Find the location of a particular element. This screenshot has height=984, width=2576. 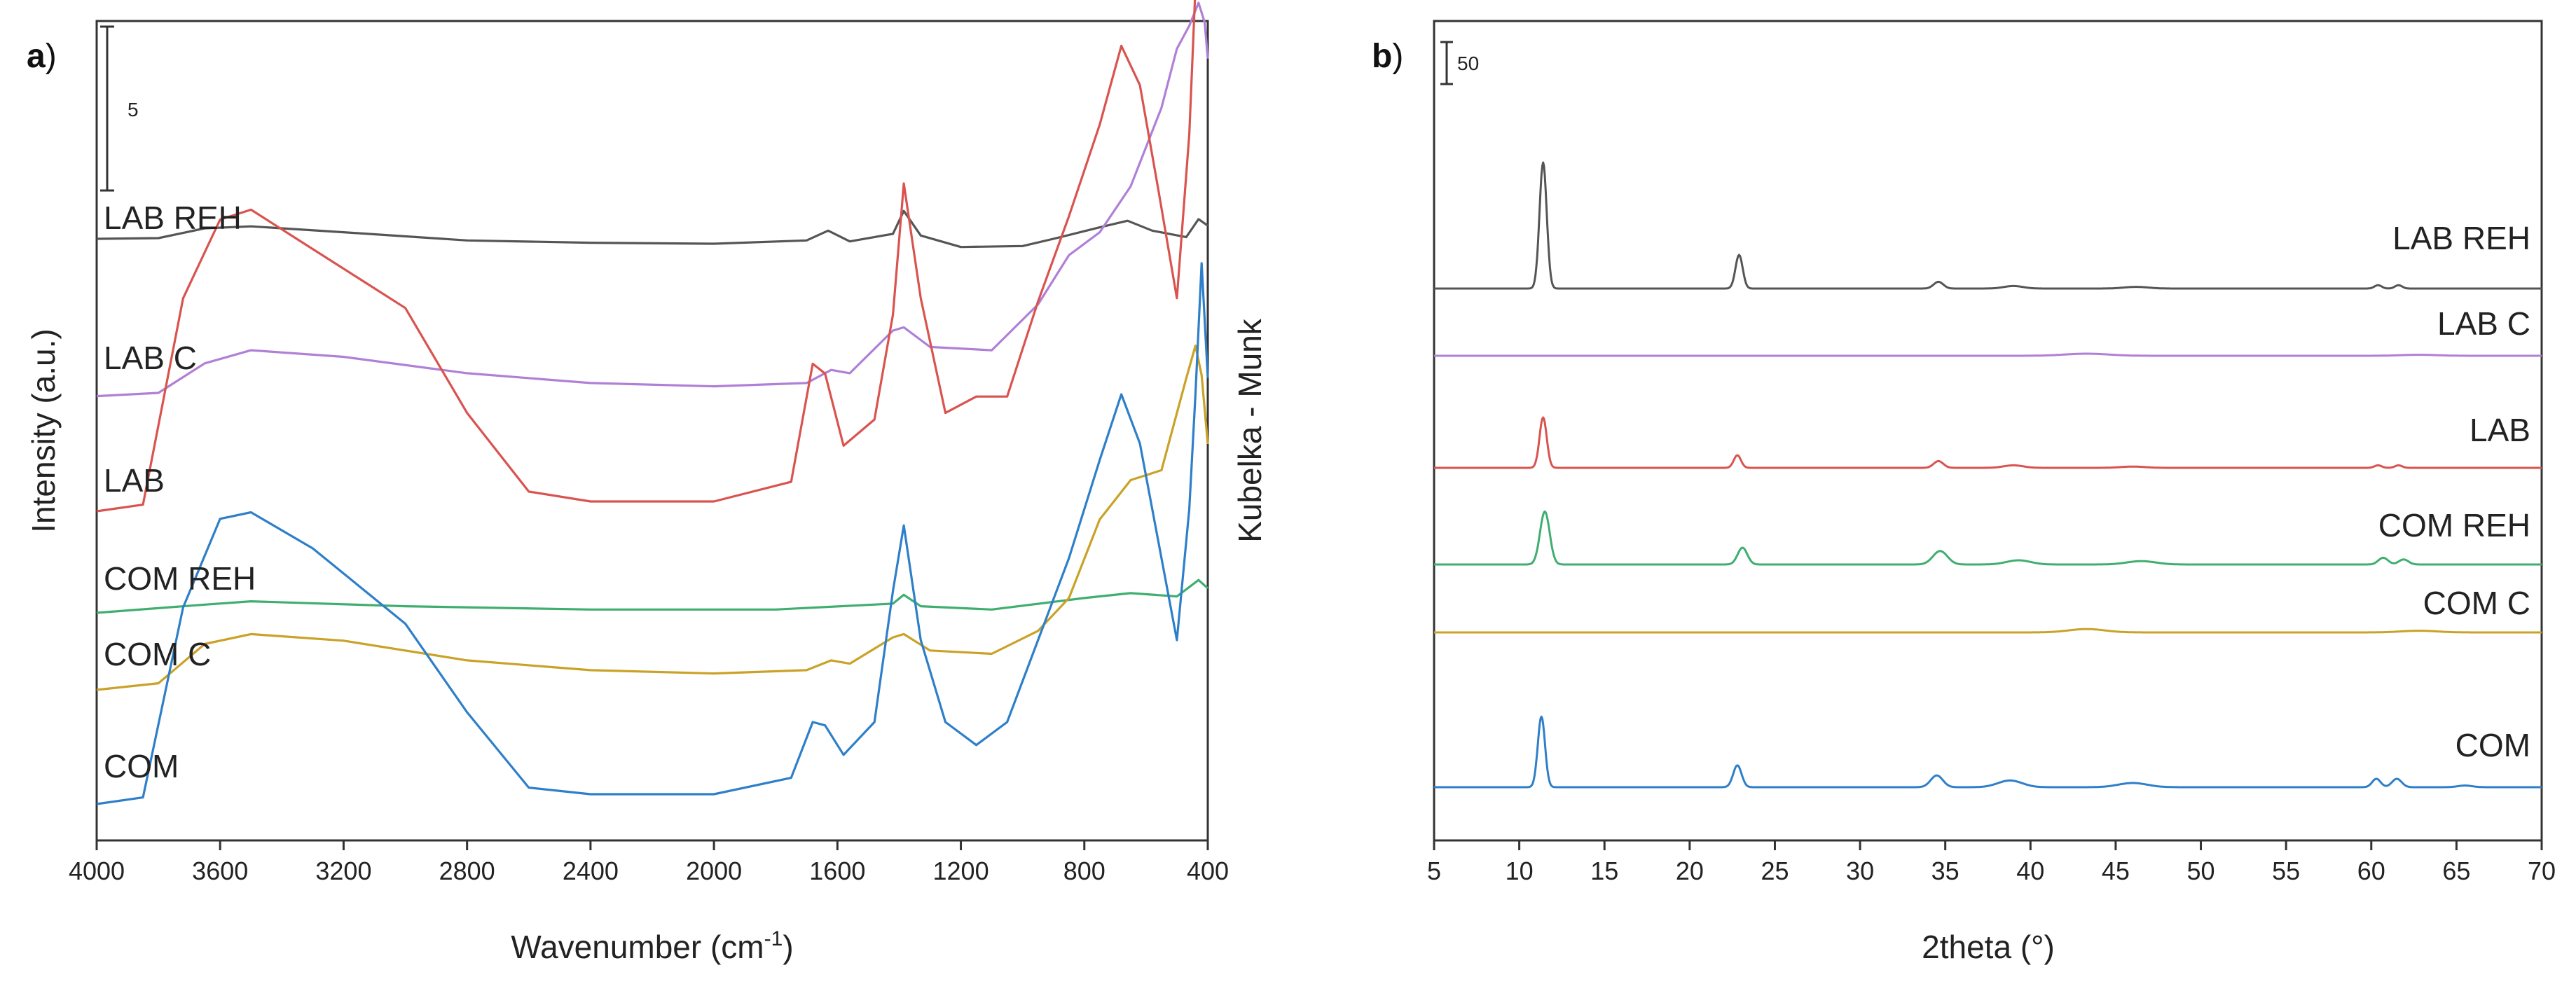

series-label-com: COM is located at coordinates (141, 766).